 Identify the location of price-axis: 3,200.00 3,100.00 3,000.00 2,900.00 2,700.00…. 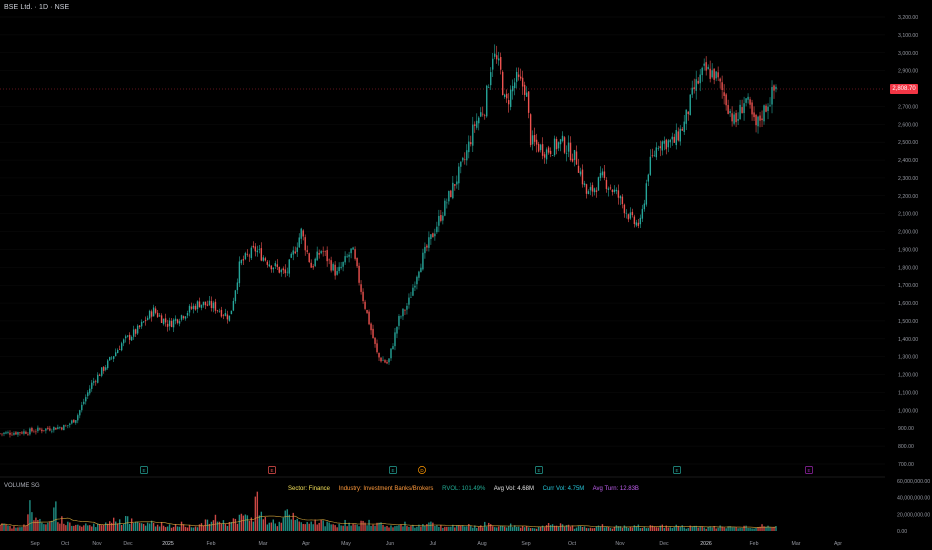
(908, 241).